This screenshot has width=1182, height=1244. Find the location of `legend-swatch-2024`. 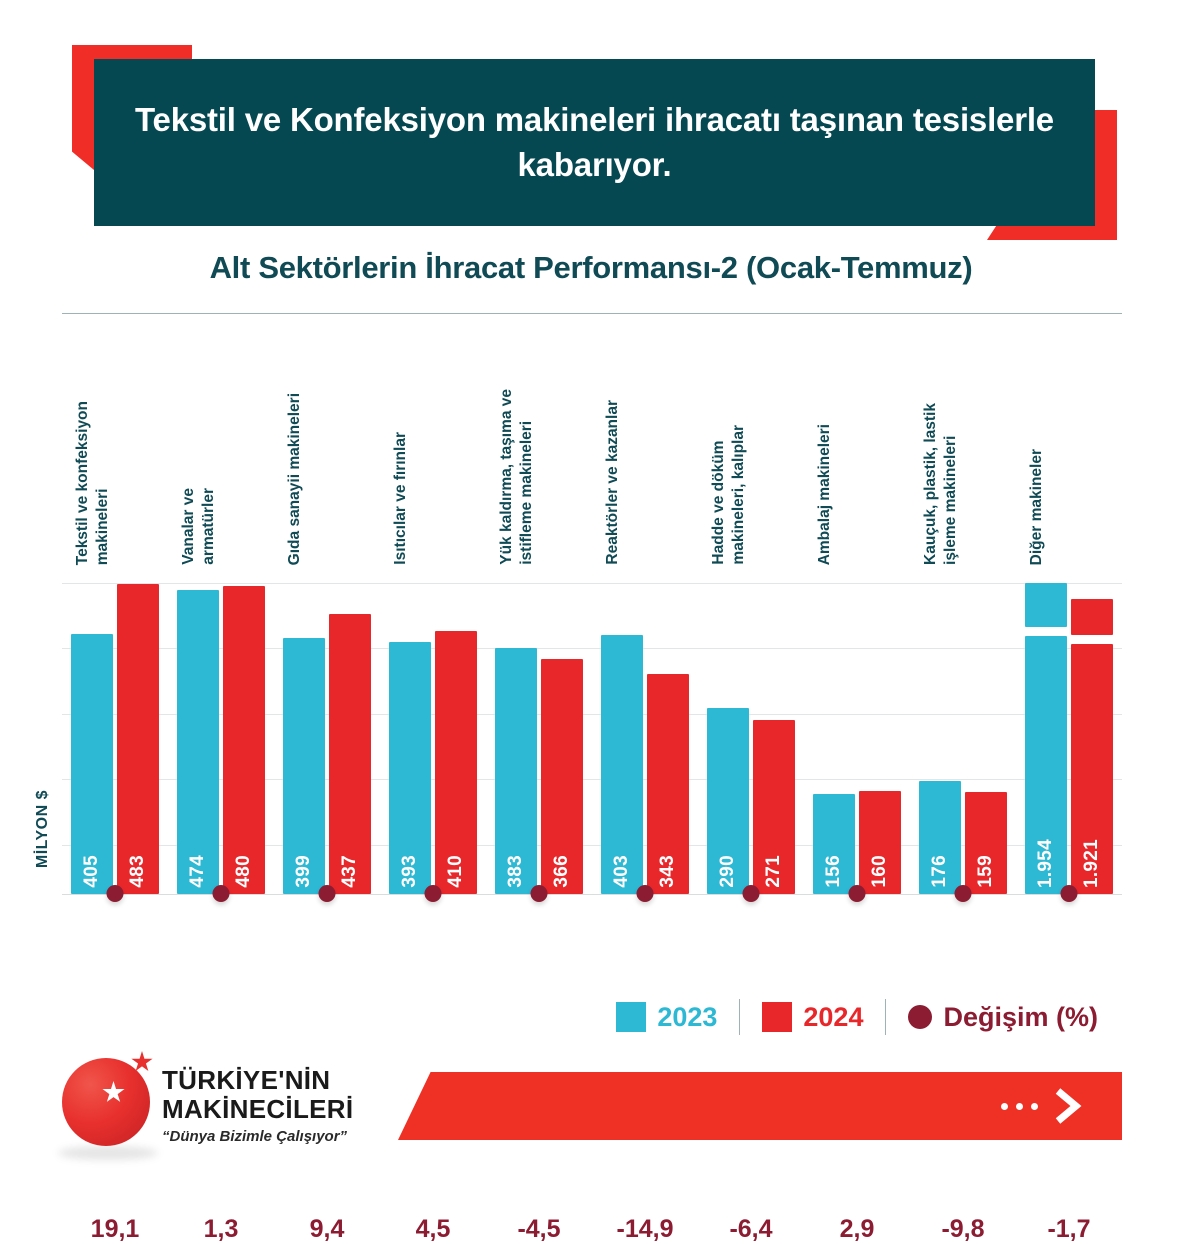

legend-swatch-2024 is located at coordinates (777, 1017).